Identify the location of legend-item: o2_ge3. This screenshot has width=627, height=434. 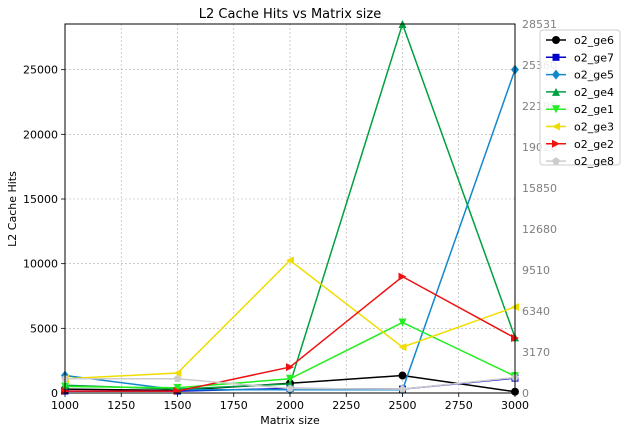
(580, 127).